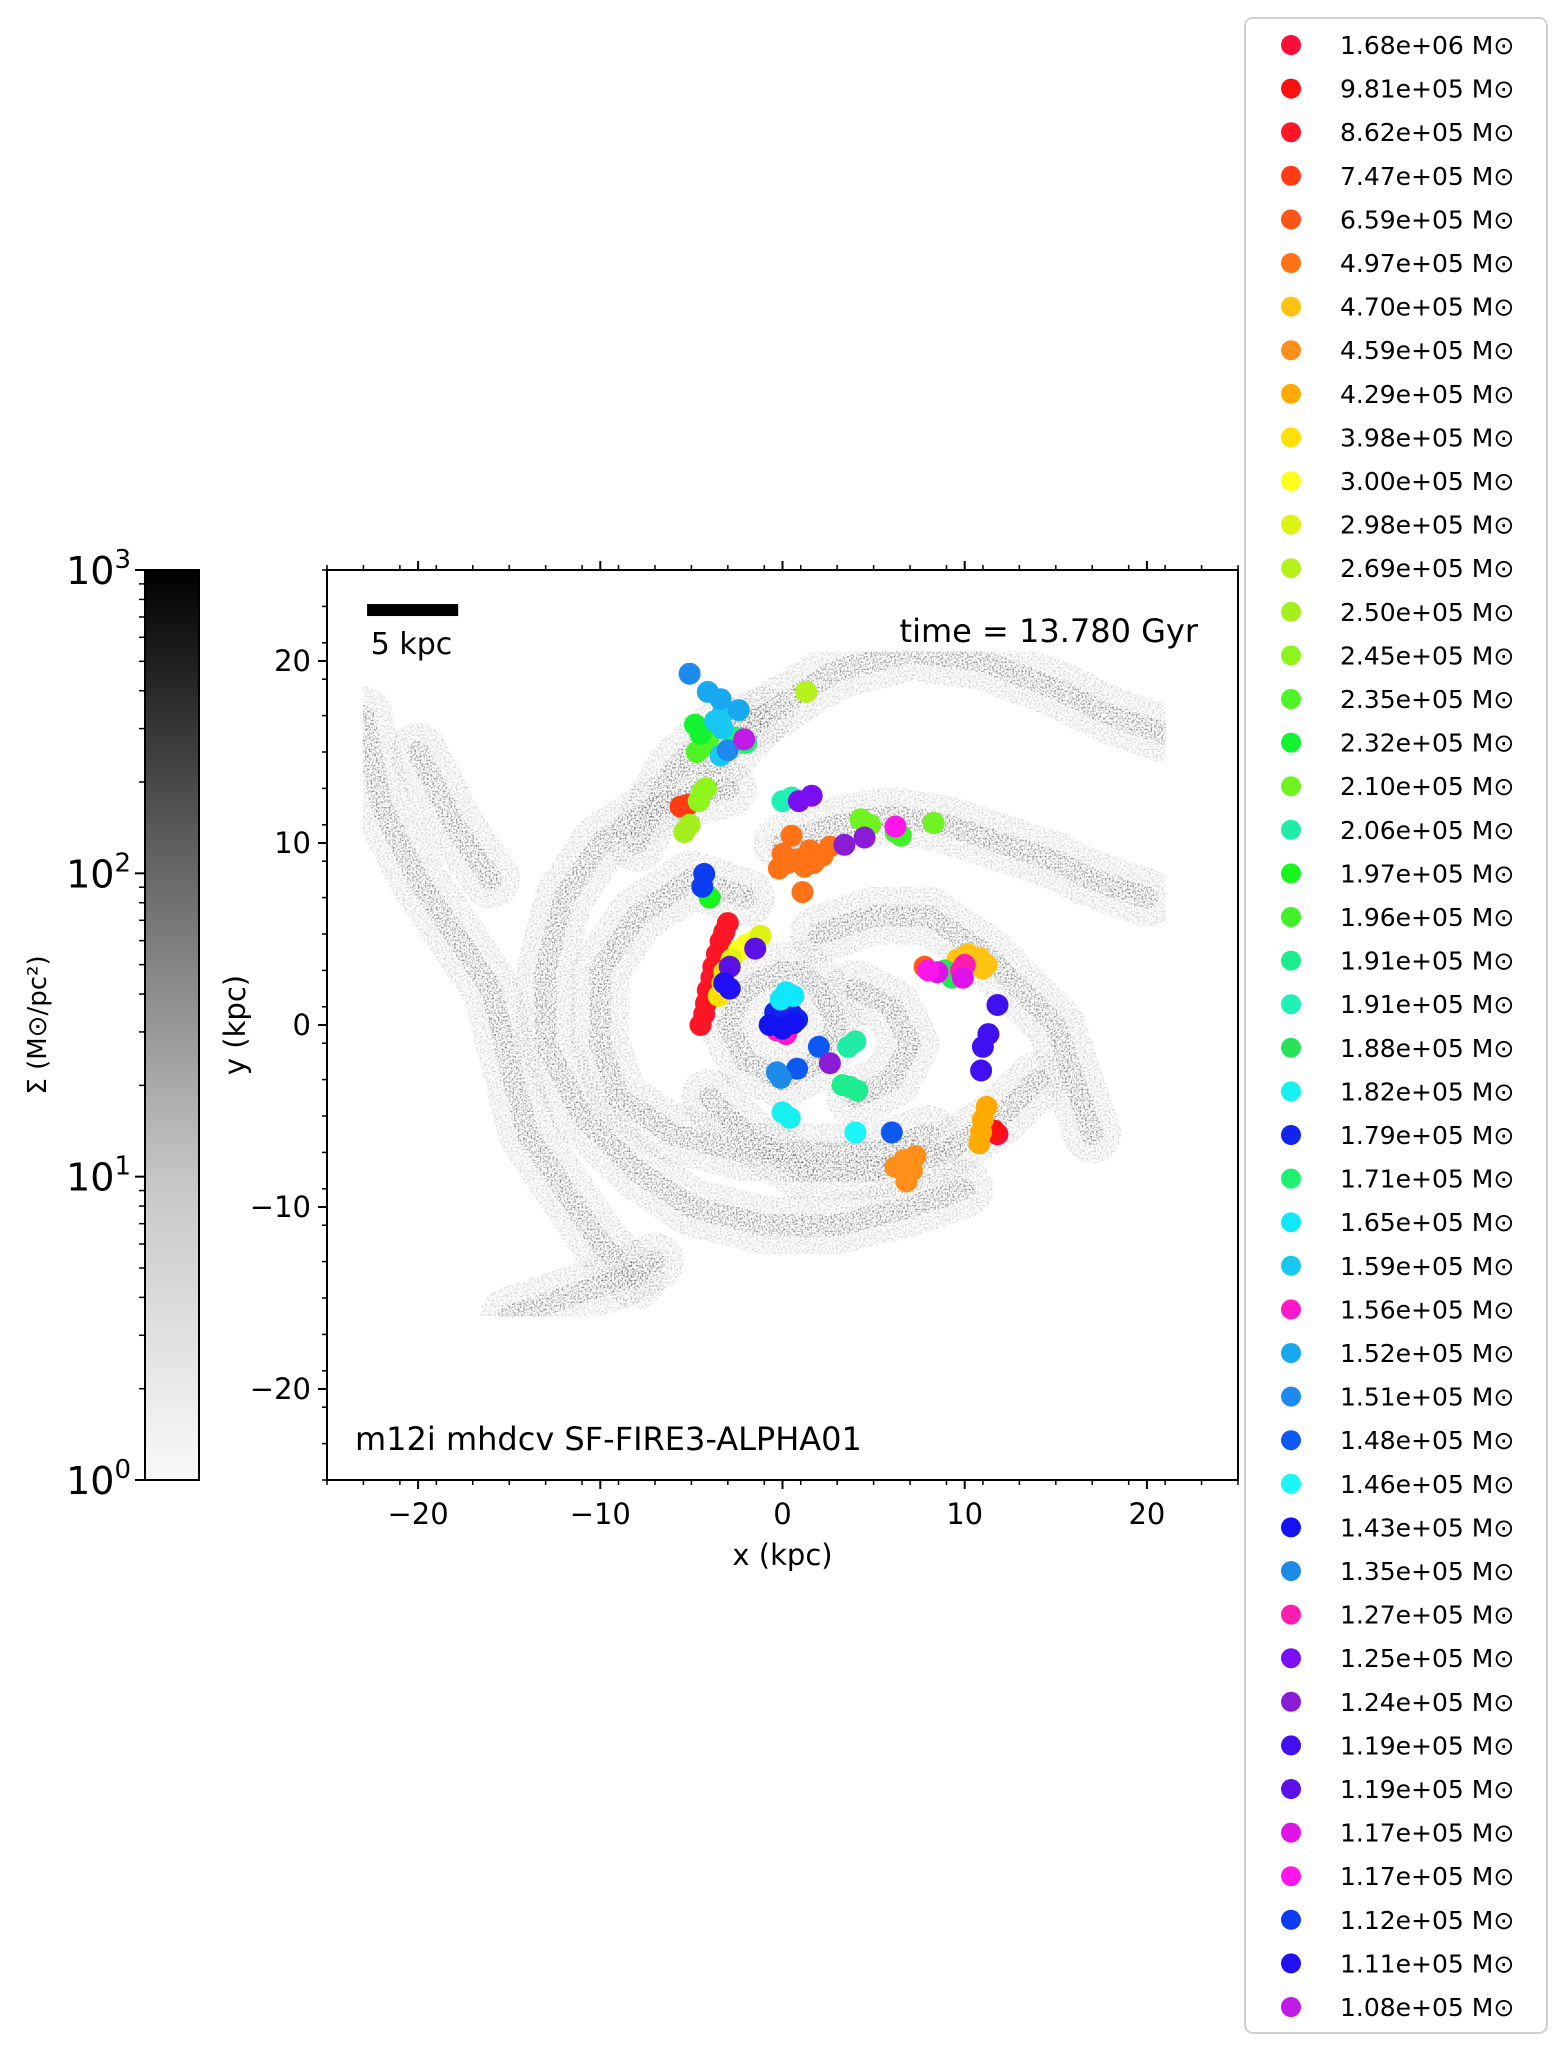 This screenshot has width=1556, height=2051. I want to click on legend-item: 1.17e+05 M⊙, so click(1397, 1876).